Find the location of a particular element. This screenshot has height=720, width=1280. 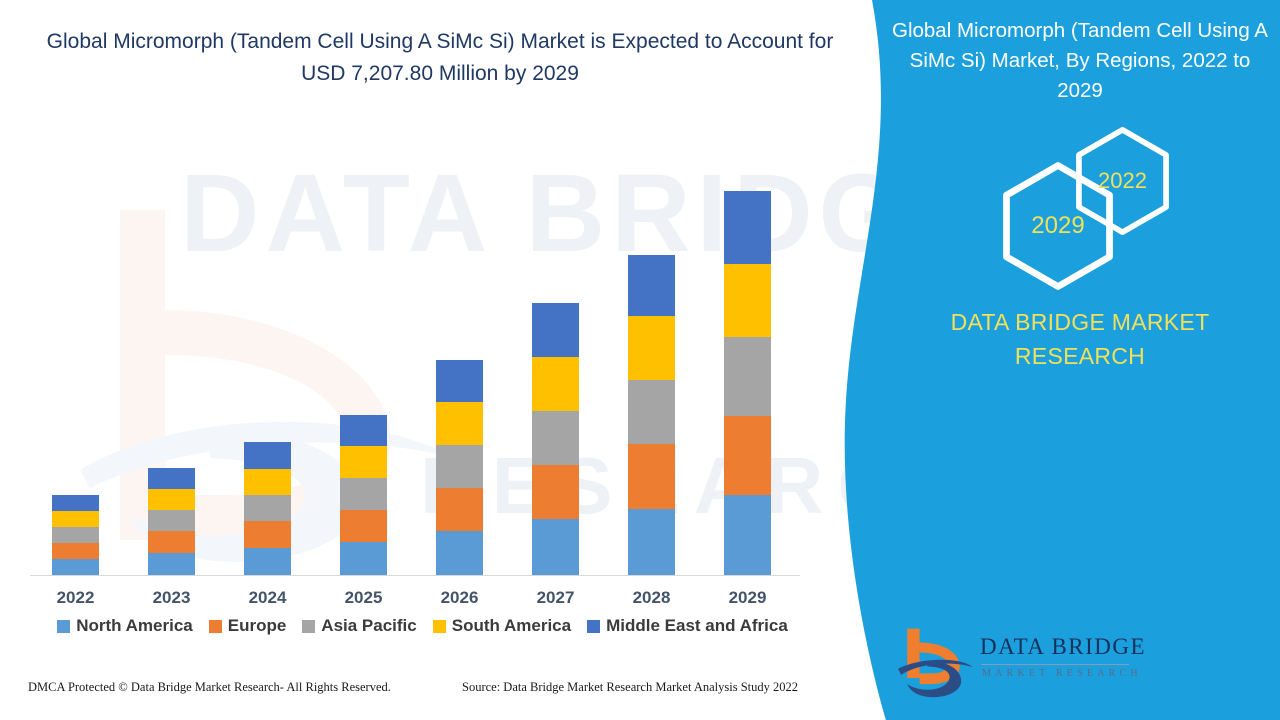

legend-item: Europe is located at coordinates (247, 626).